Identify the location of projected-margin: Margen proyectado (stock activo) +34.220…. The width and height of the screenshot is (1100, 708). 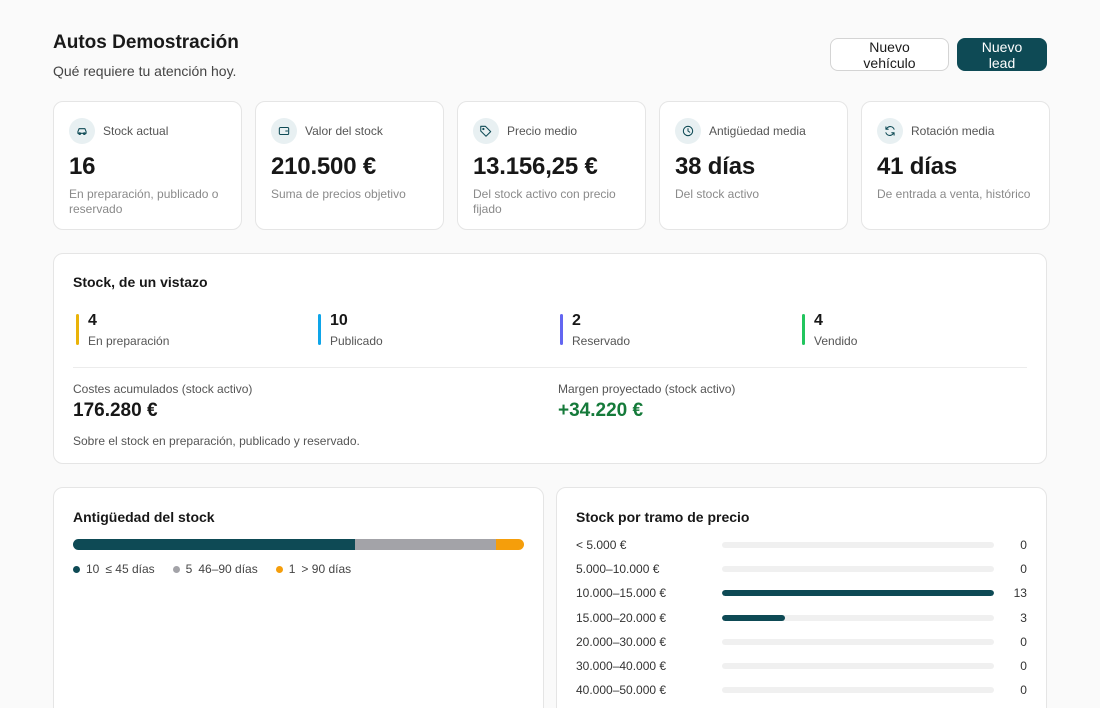
(646, 402).